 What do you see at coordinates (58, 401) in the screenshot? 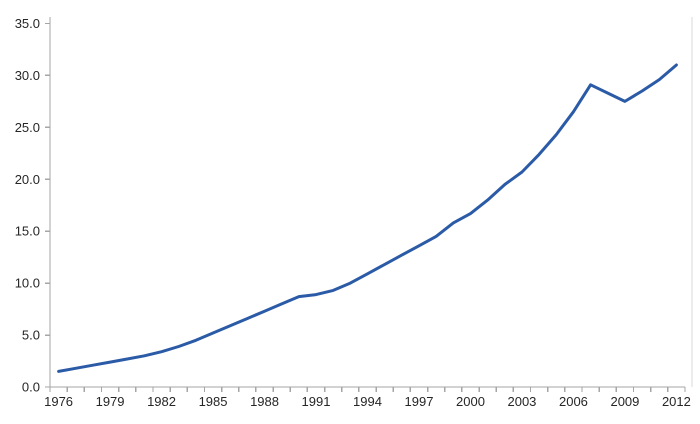
I see `x-axis-tick-label: 1976` at bounding box center [58, 401].